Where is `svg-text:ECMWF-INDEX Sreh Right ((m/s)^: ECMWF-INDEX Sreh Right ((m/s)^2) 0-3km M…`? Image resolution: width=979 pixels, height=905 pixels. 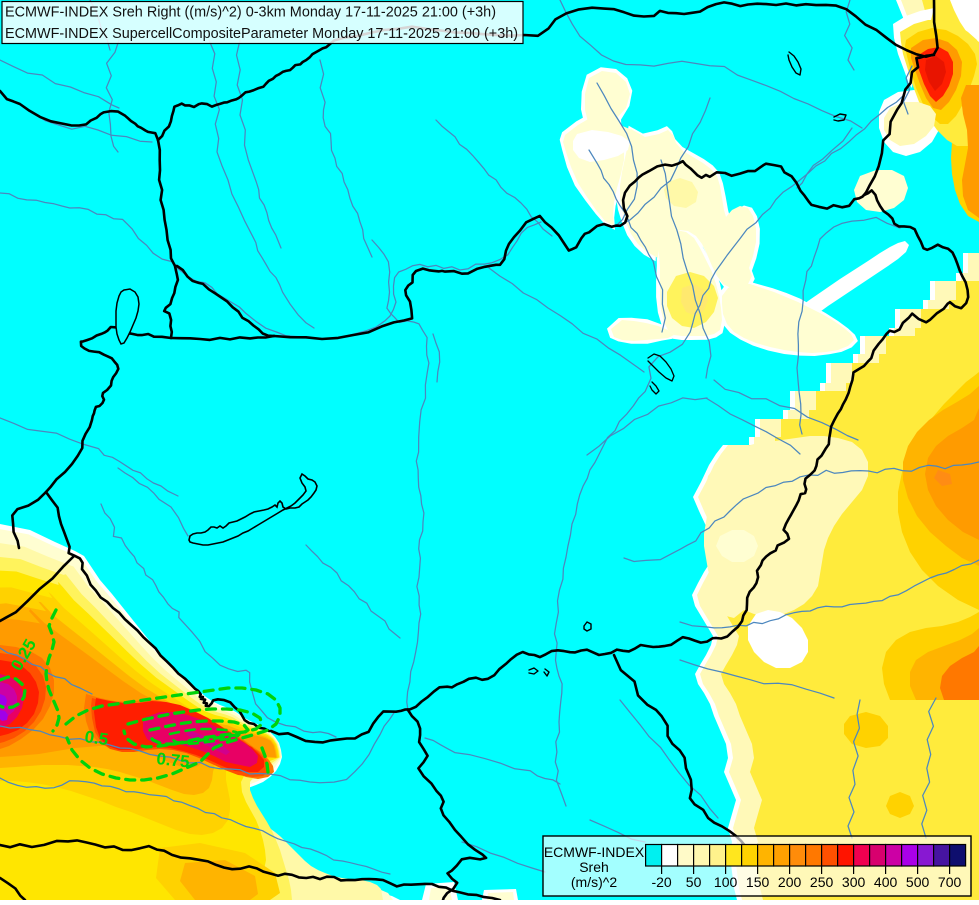 svg-text:ECMWF-INDEX Sreh Right ((m/s)^: ECMWF-INDEX Sreh Right ((m/s)^2) 0-3km M… is located at coordinates (250, 13).